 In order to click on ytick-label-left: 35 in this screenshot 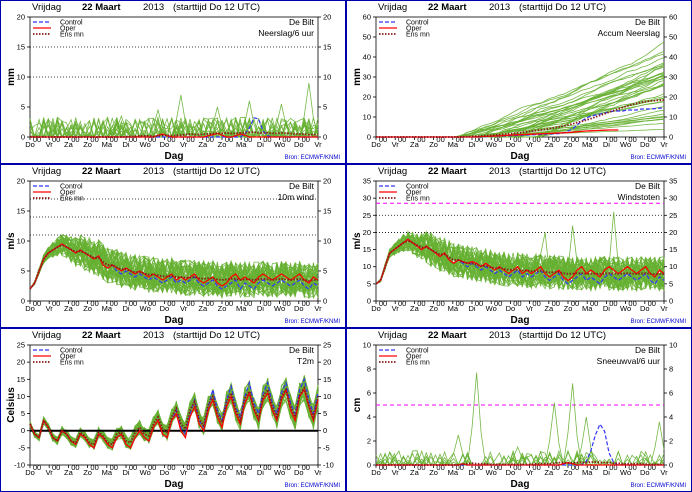, I will do `click(367, 181)`.